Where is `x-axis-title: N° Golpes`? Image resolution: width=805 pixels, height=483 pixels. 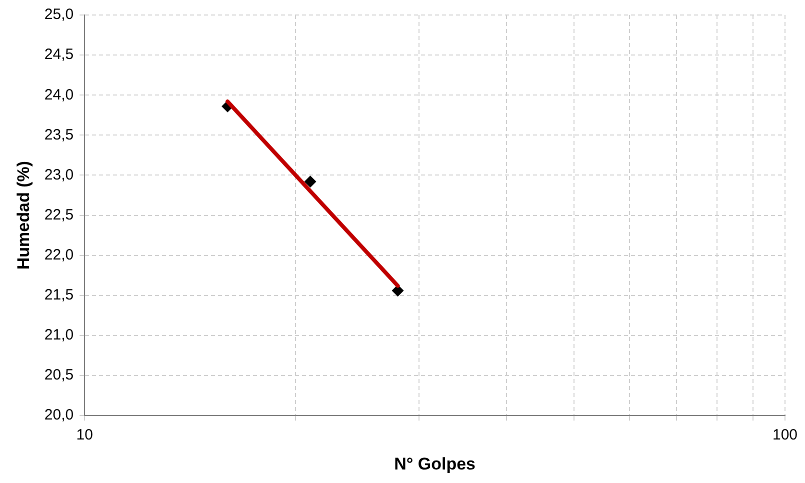
x-axis-title: N° Golpes is located at coordinates (435, 464).